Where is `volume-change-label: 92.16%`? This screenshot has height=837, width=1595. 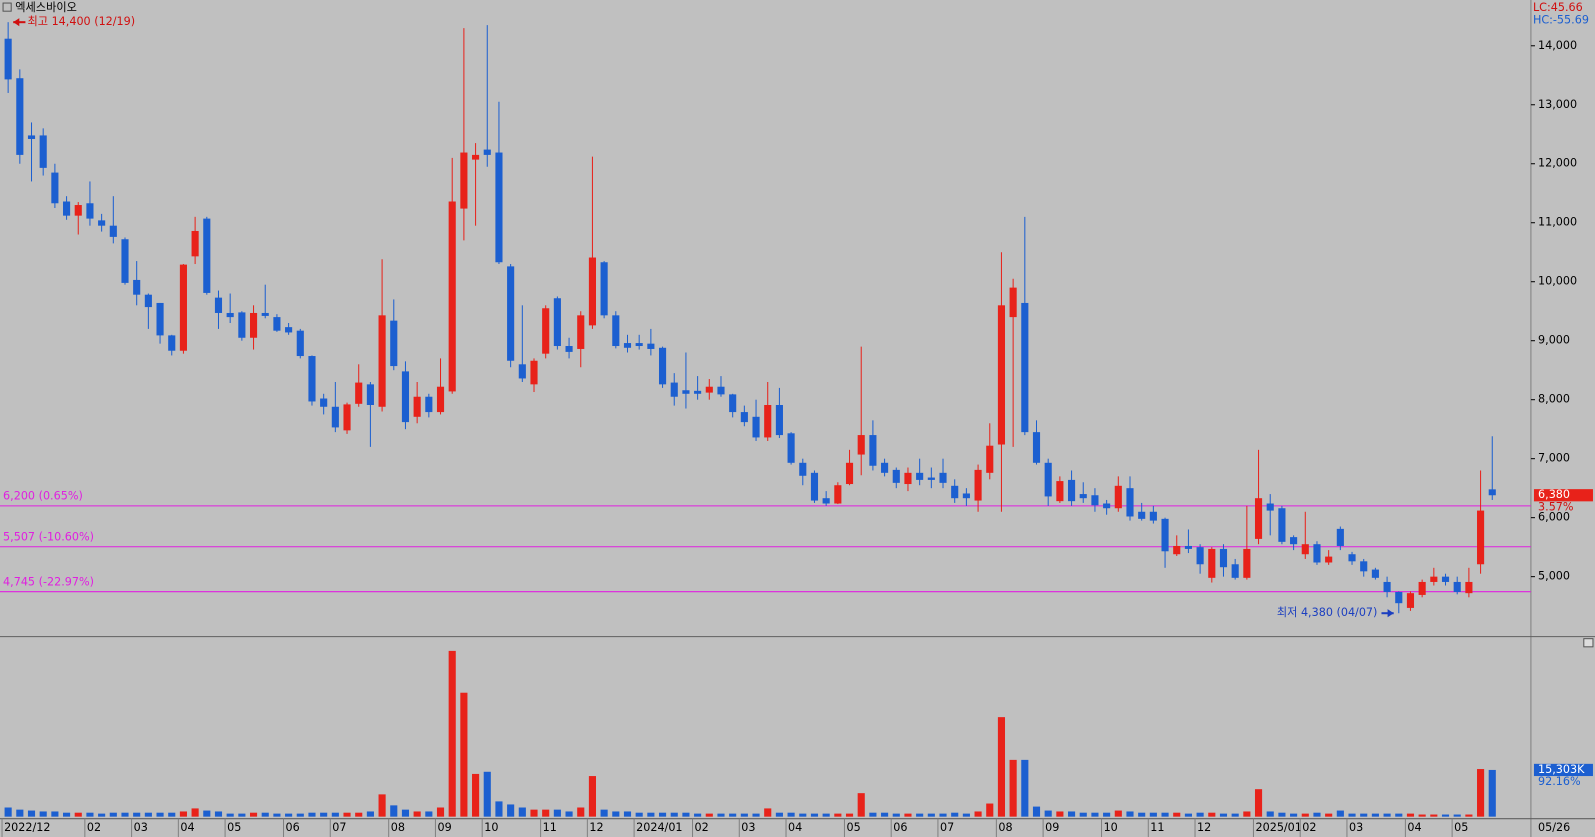
volume-change-label: 92.16% is located at coordinates (1559, 781).